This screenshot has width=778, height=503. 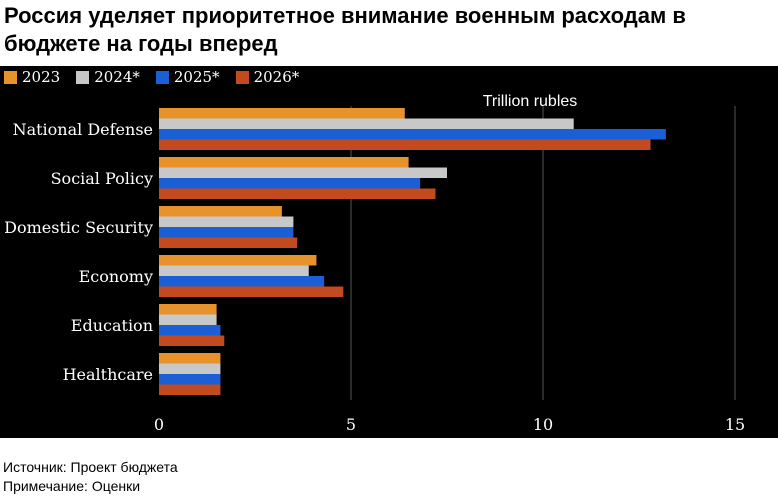 I want to click on legend-item-2026: 2026*, so click(x=267, y=77).